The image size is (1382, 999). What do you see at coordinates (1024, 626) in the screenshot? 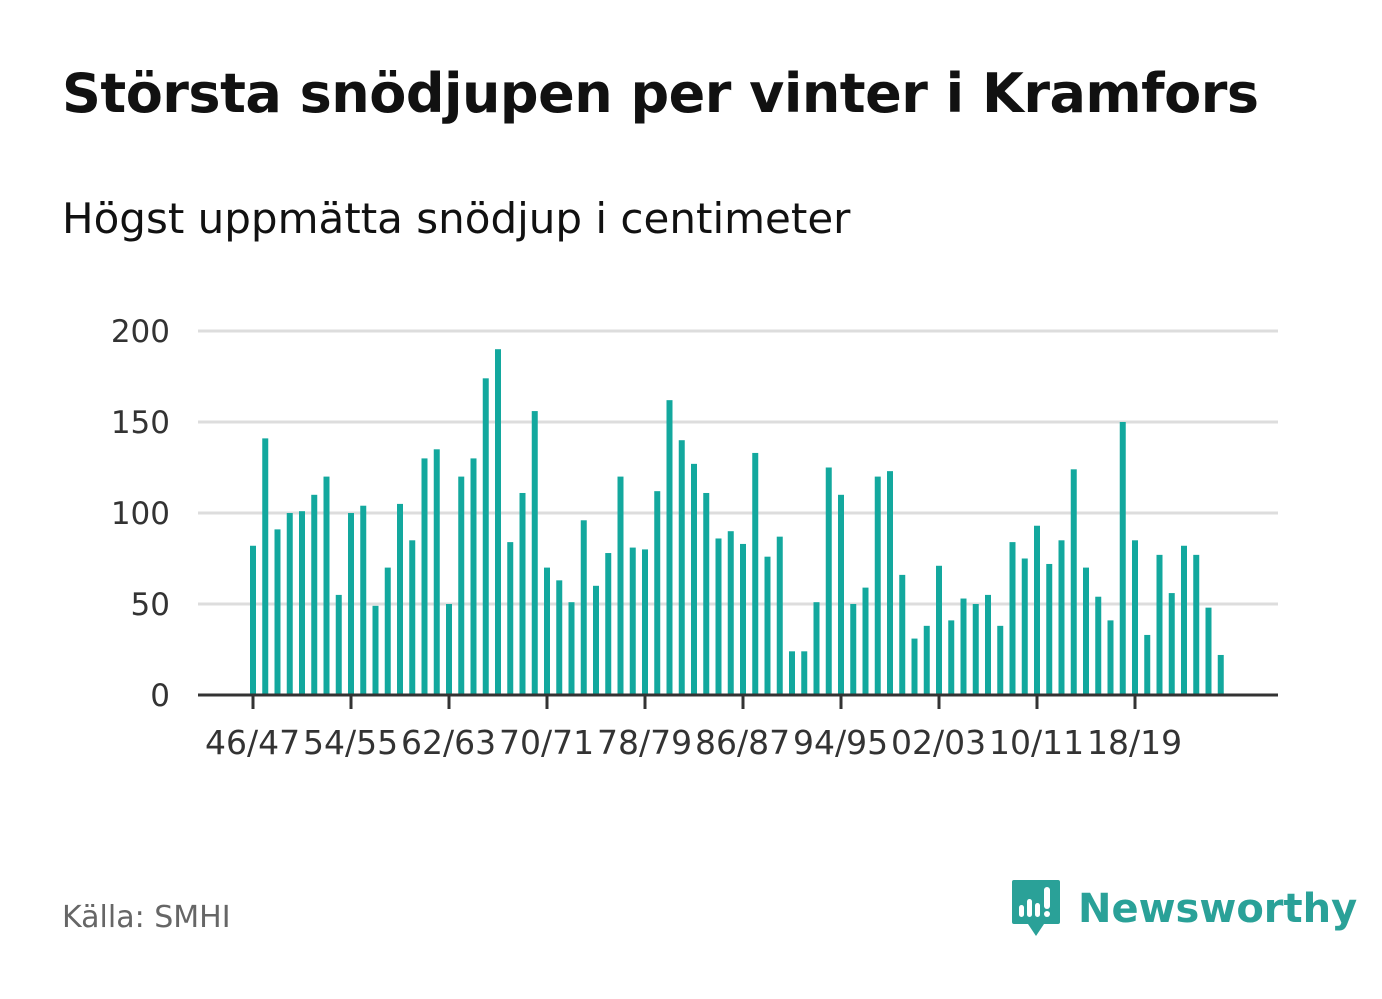
I see `bar-09/10` at bounding box center [1024, 626].